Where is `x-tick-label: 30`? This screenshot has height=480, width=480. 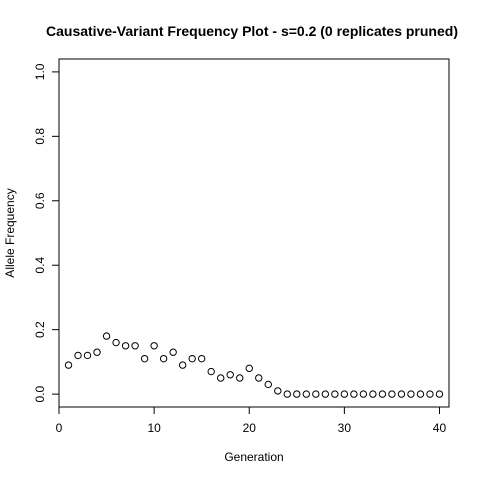
x-tick-label: 30 is located at coordinates (345, 428).